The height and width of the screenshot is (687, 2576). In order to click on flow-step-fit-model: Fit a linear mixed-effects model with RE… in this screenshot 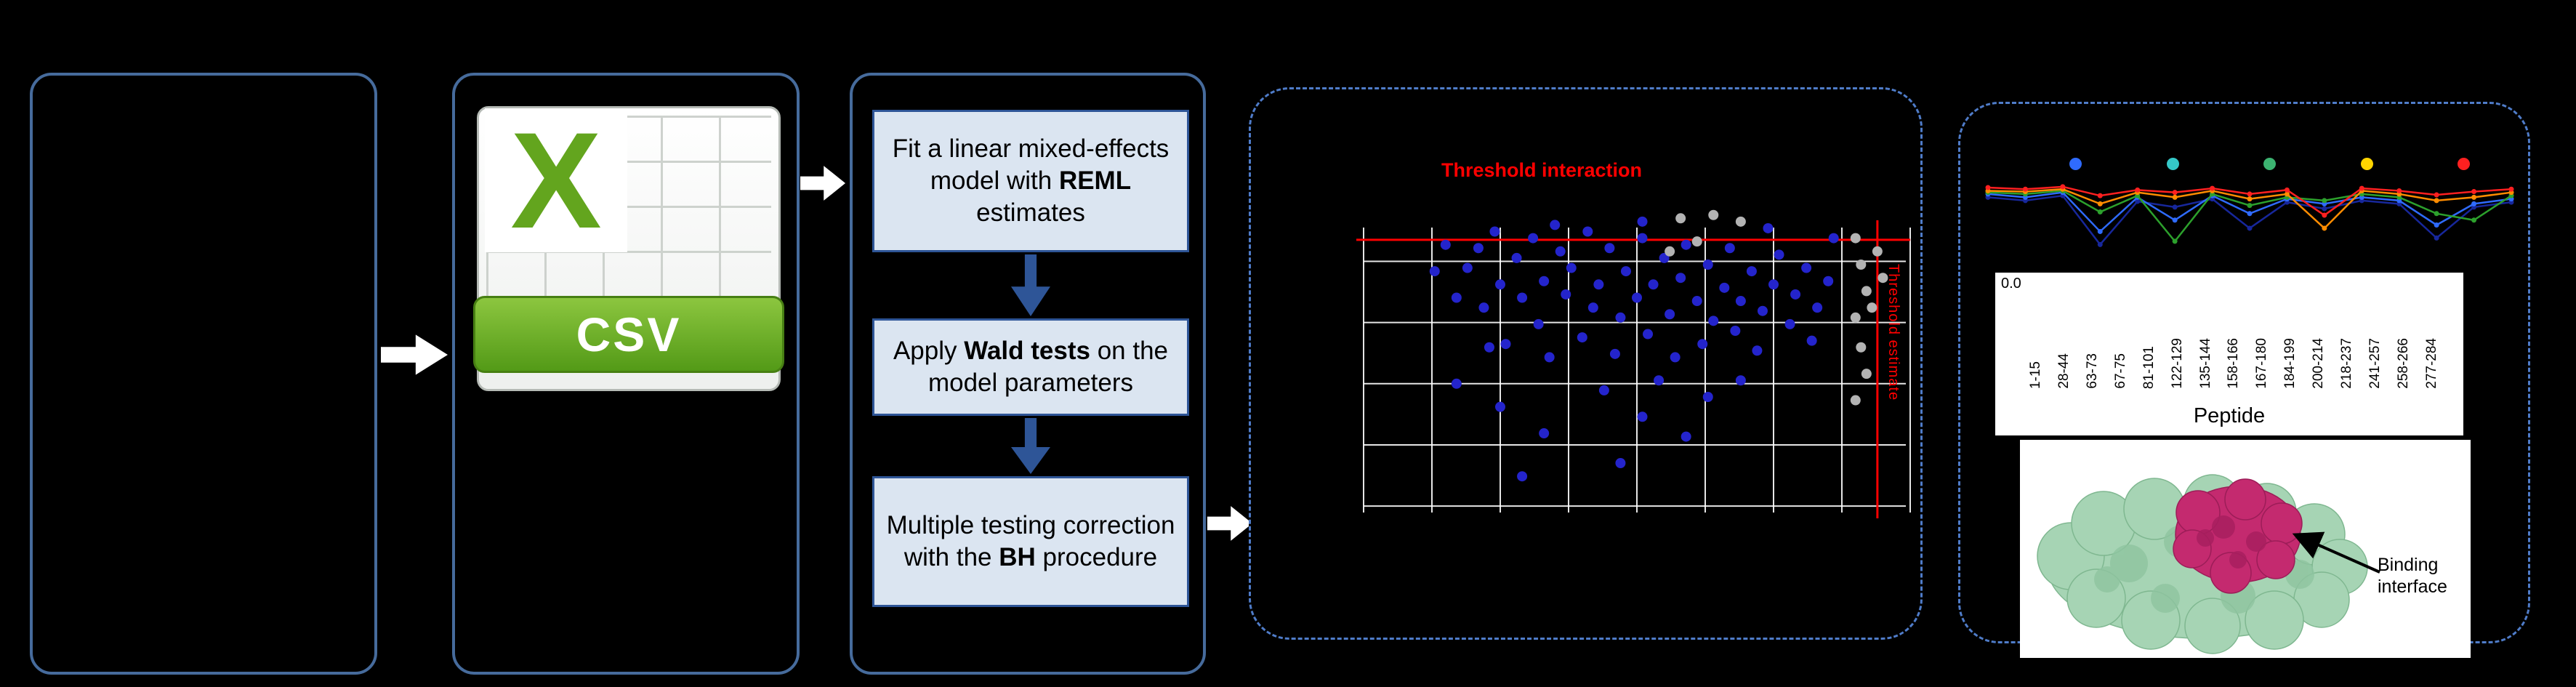, I will do `click(1030, 181)`.